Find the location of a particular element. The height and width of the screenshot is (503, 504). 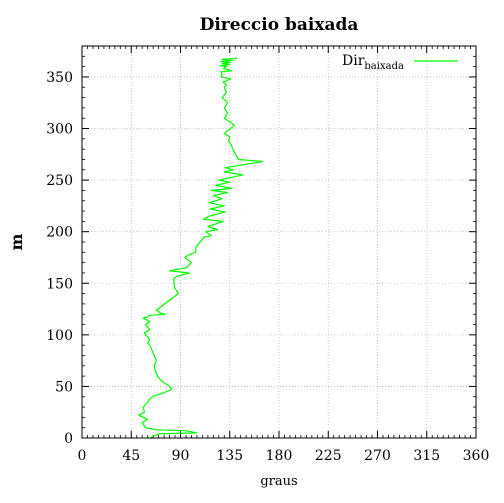

x-tick-label: 135 is located at coordinates (229, 456).